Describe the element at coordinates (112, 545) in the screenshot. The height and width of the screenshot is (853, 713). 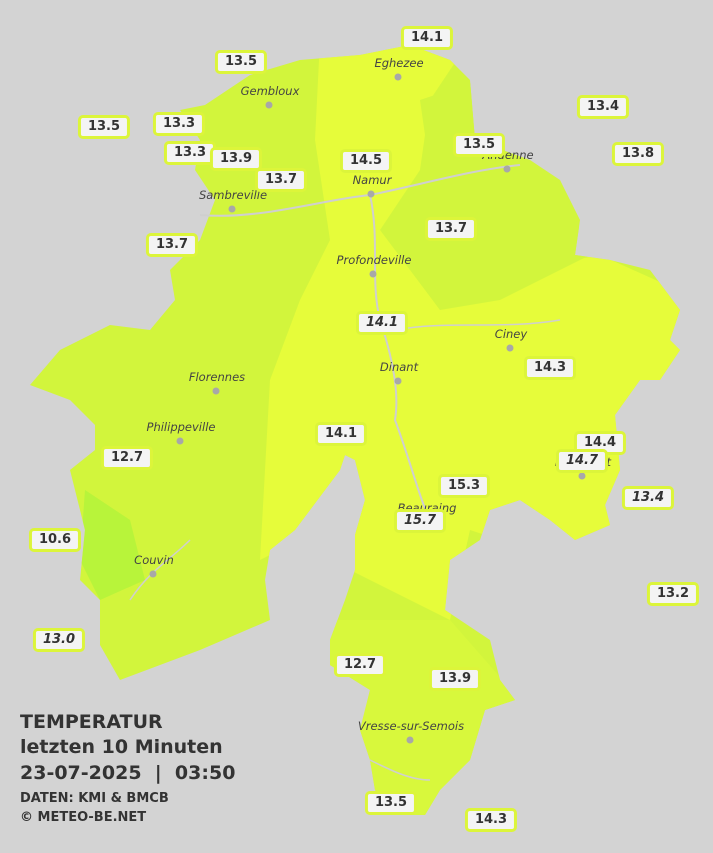
I see `zone-cool` at that location.